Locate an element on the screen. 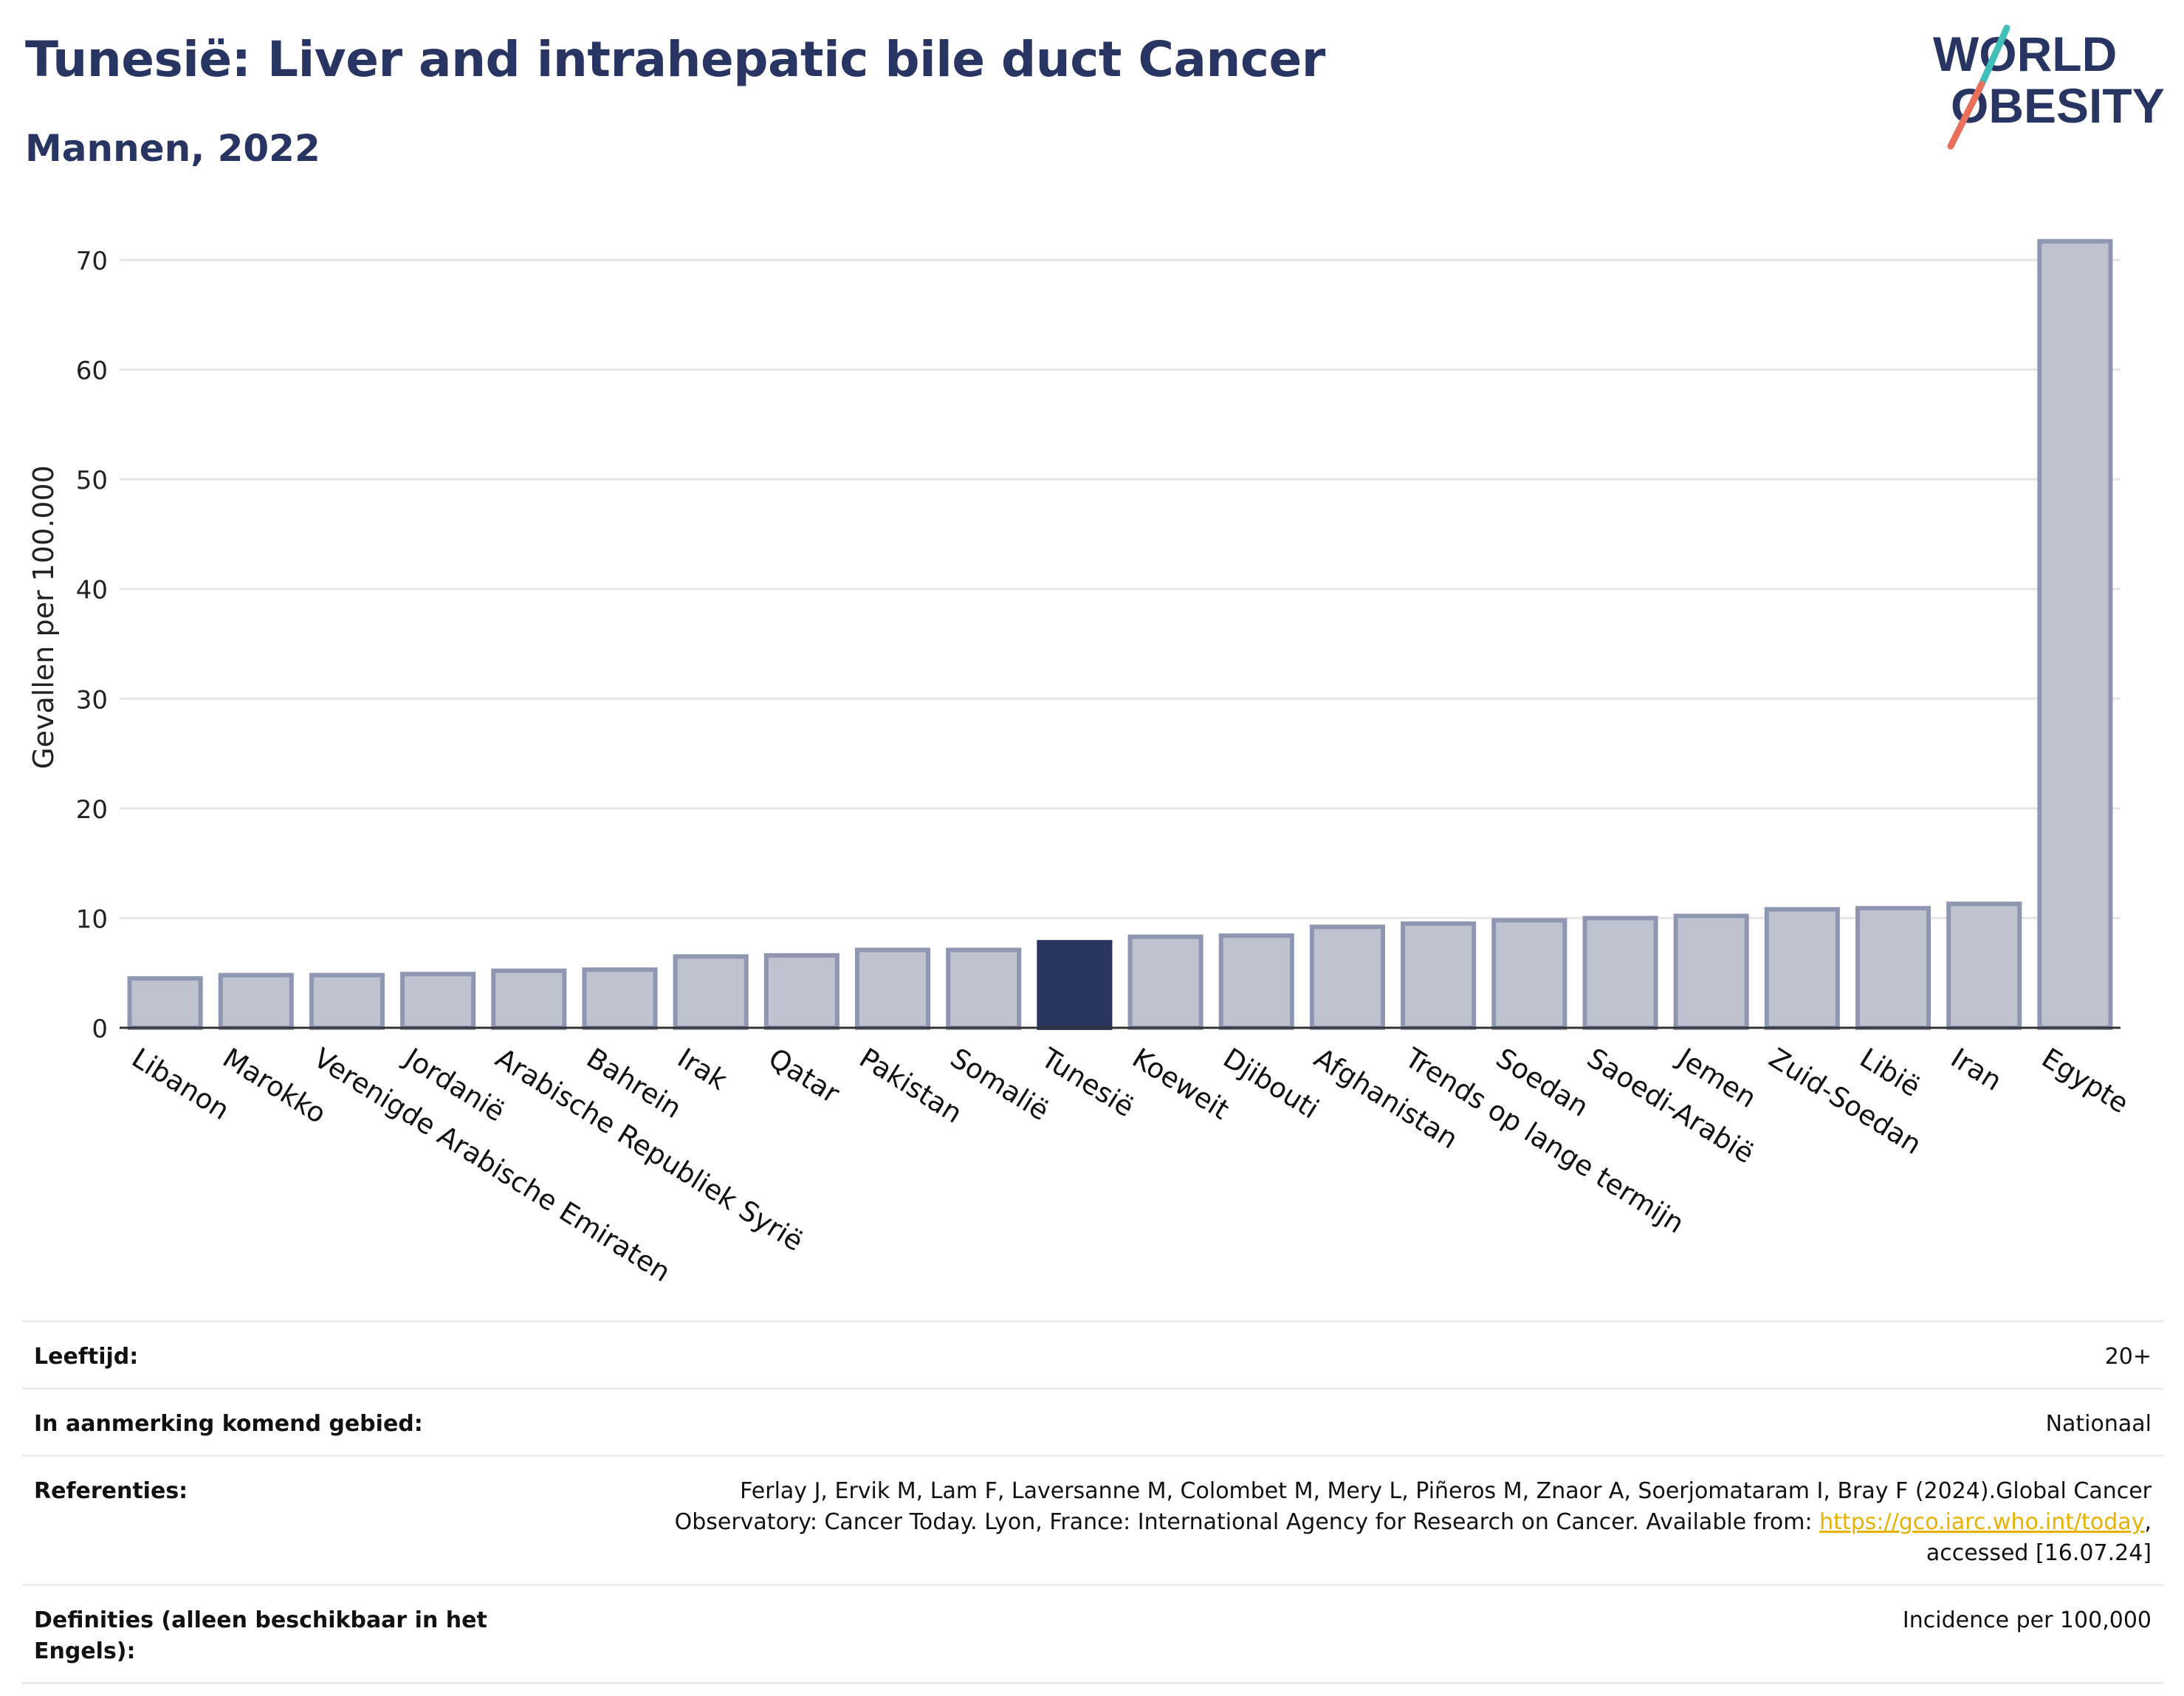 The image size is (2184, 1696). bar-somali- is located at coordinates (984, 988).